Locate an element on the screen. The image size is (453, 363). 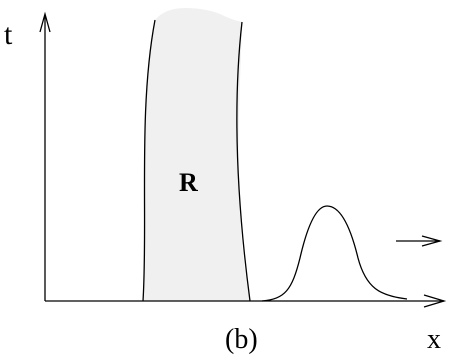
pulse-curve is located at coordinates (334, 253).